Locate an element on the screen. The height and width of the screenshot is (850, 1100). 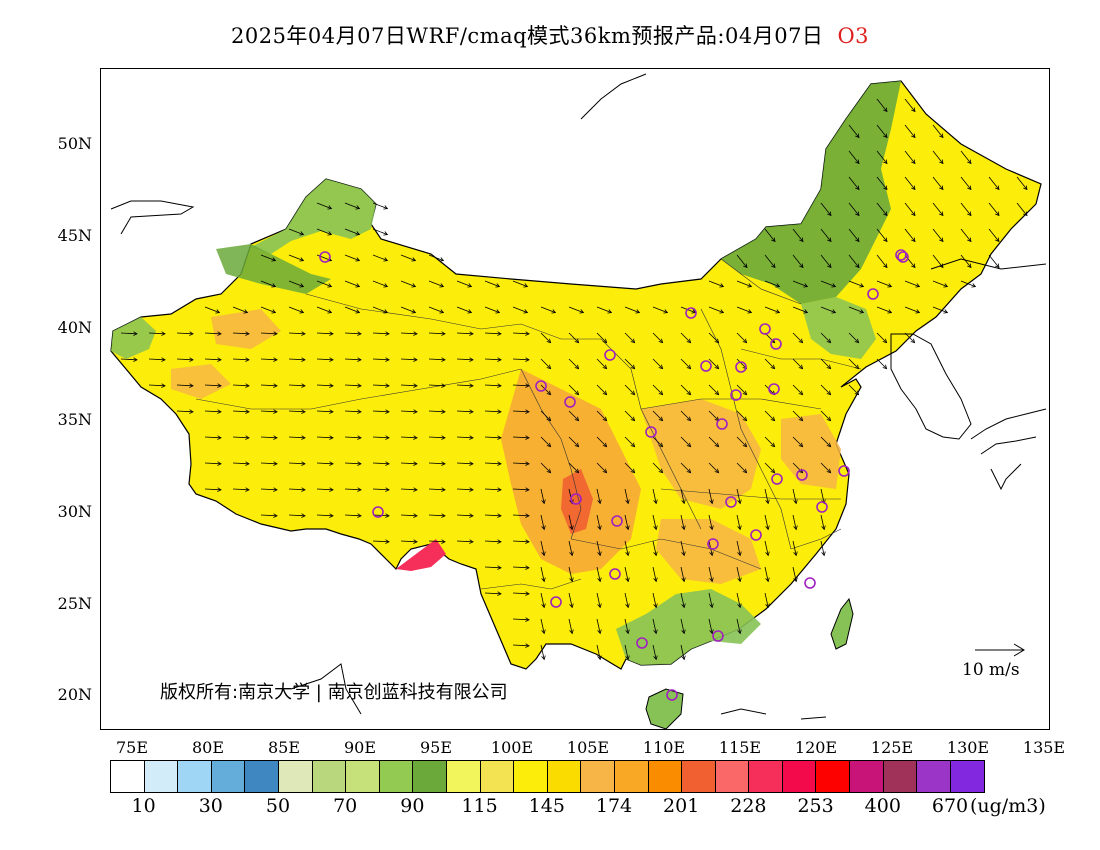
lon-label-115e: 115E is located at coordinates (740, 747).